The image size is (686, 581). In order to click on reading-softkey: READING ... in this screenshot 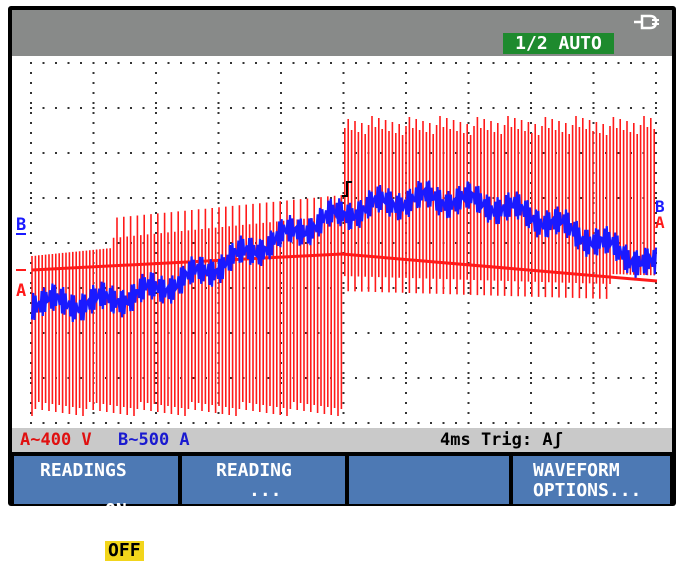, I will do `click(263, 480)`.